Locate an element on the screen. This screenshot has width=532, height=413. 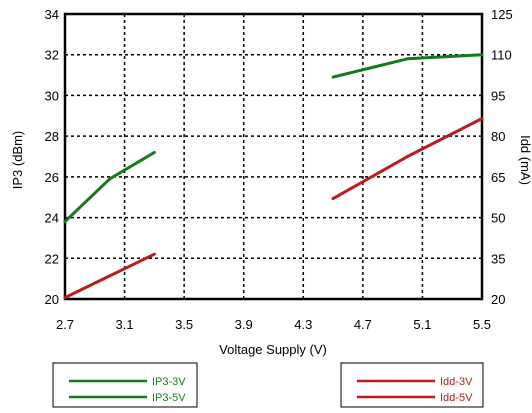
x-tick-label: 5.5 is located at coordinates (482, 324).